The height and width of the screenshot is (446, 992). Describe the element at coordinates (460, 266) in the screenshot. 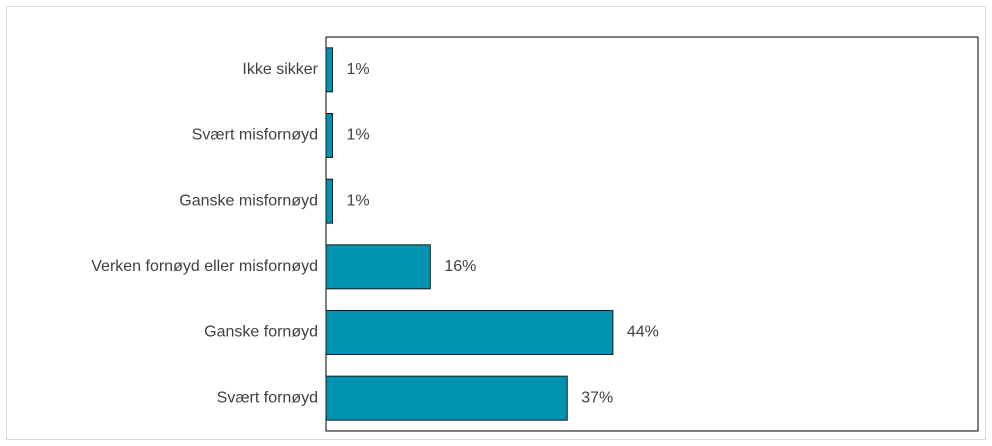

I see `value-label-3: 16%` at that location.